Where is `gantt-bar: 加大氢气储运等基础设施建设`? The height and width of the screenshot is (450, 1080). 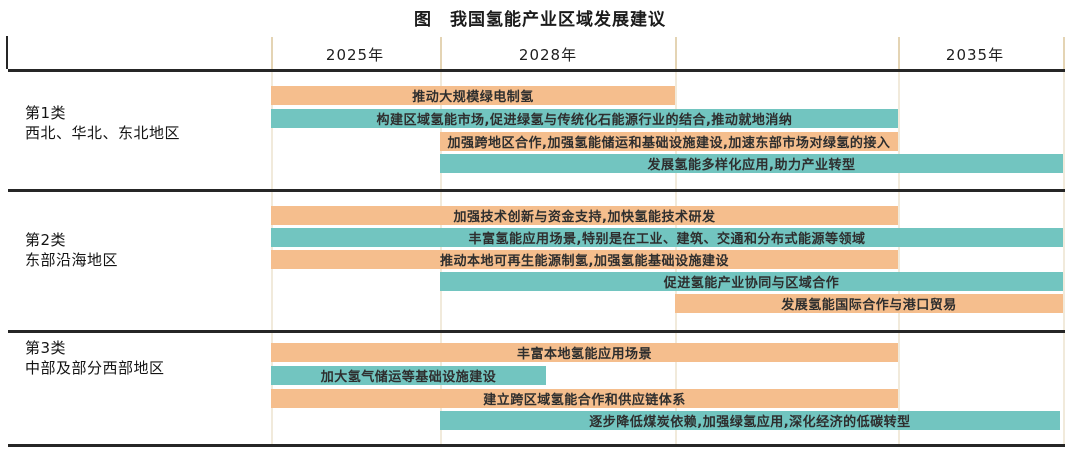
gantt-bar: 加大氢气储运等基础设施建设 is located at coordinates (408, 375).